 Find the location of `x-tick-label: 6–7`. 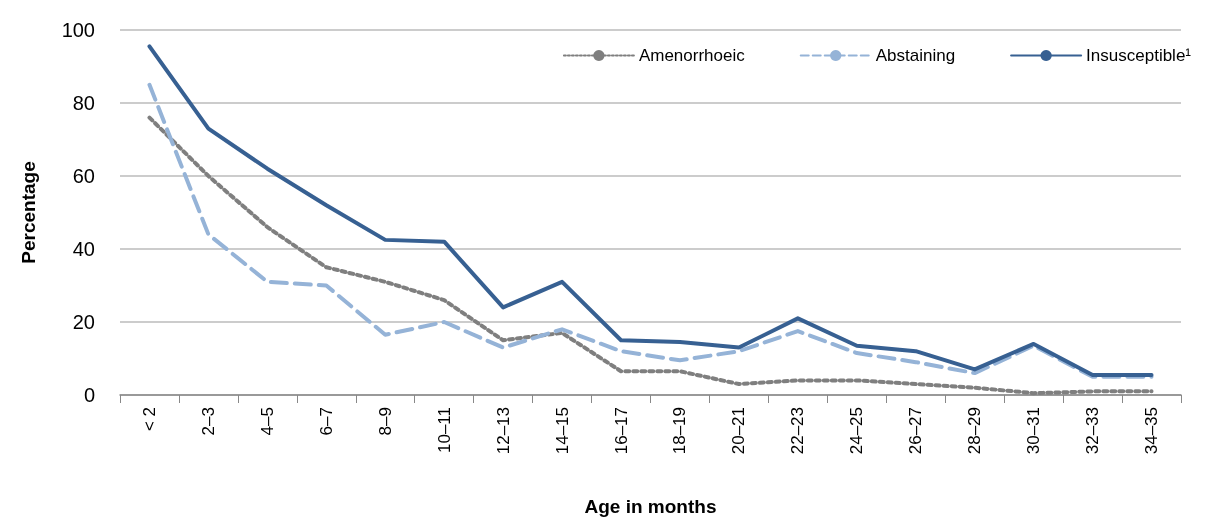

x-tick-label: 6–7 is located at coordinates (326, 421).